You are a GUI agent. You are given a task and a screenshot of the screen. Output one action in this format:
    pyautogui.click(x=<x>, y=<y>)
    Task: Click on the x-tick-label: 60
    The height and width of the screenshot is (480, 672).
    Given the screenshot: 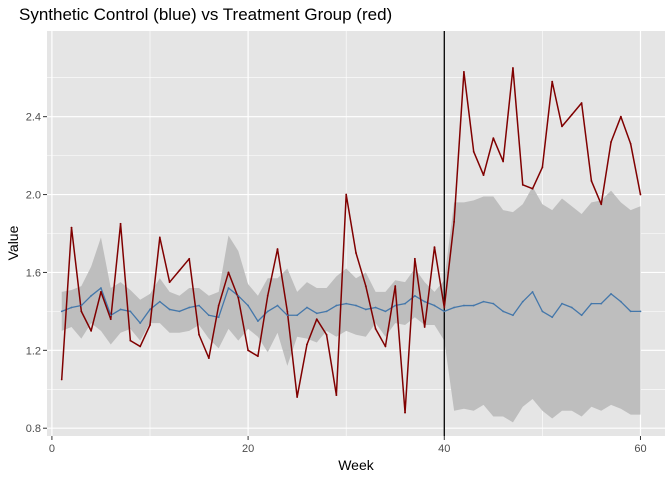 What is the action you would take?
    pyautogui.click(x=640, y=449)
    